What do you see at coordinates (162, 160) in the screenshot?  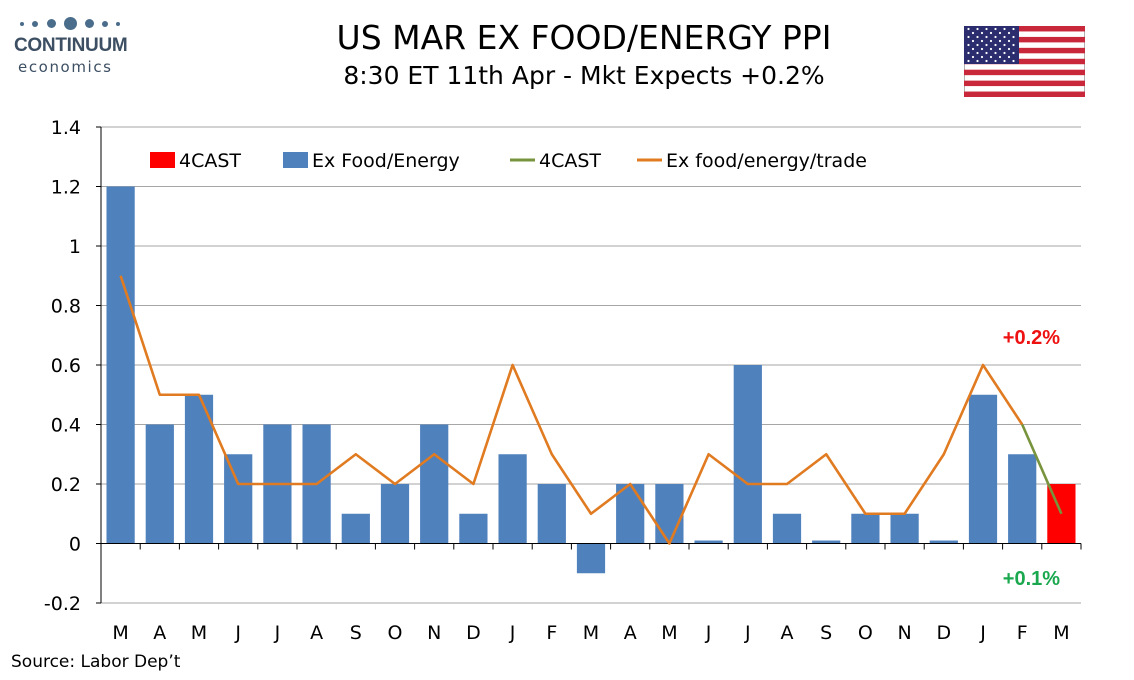 I see `legend-item-4cast-bar-swatch` at bounding box center [162, 160].